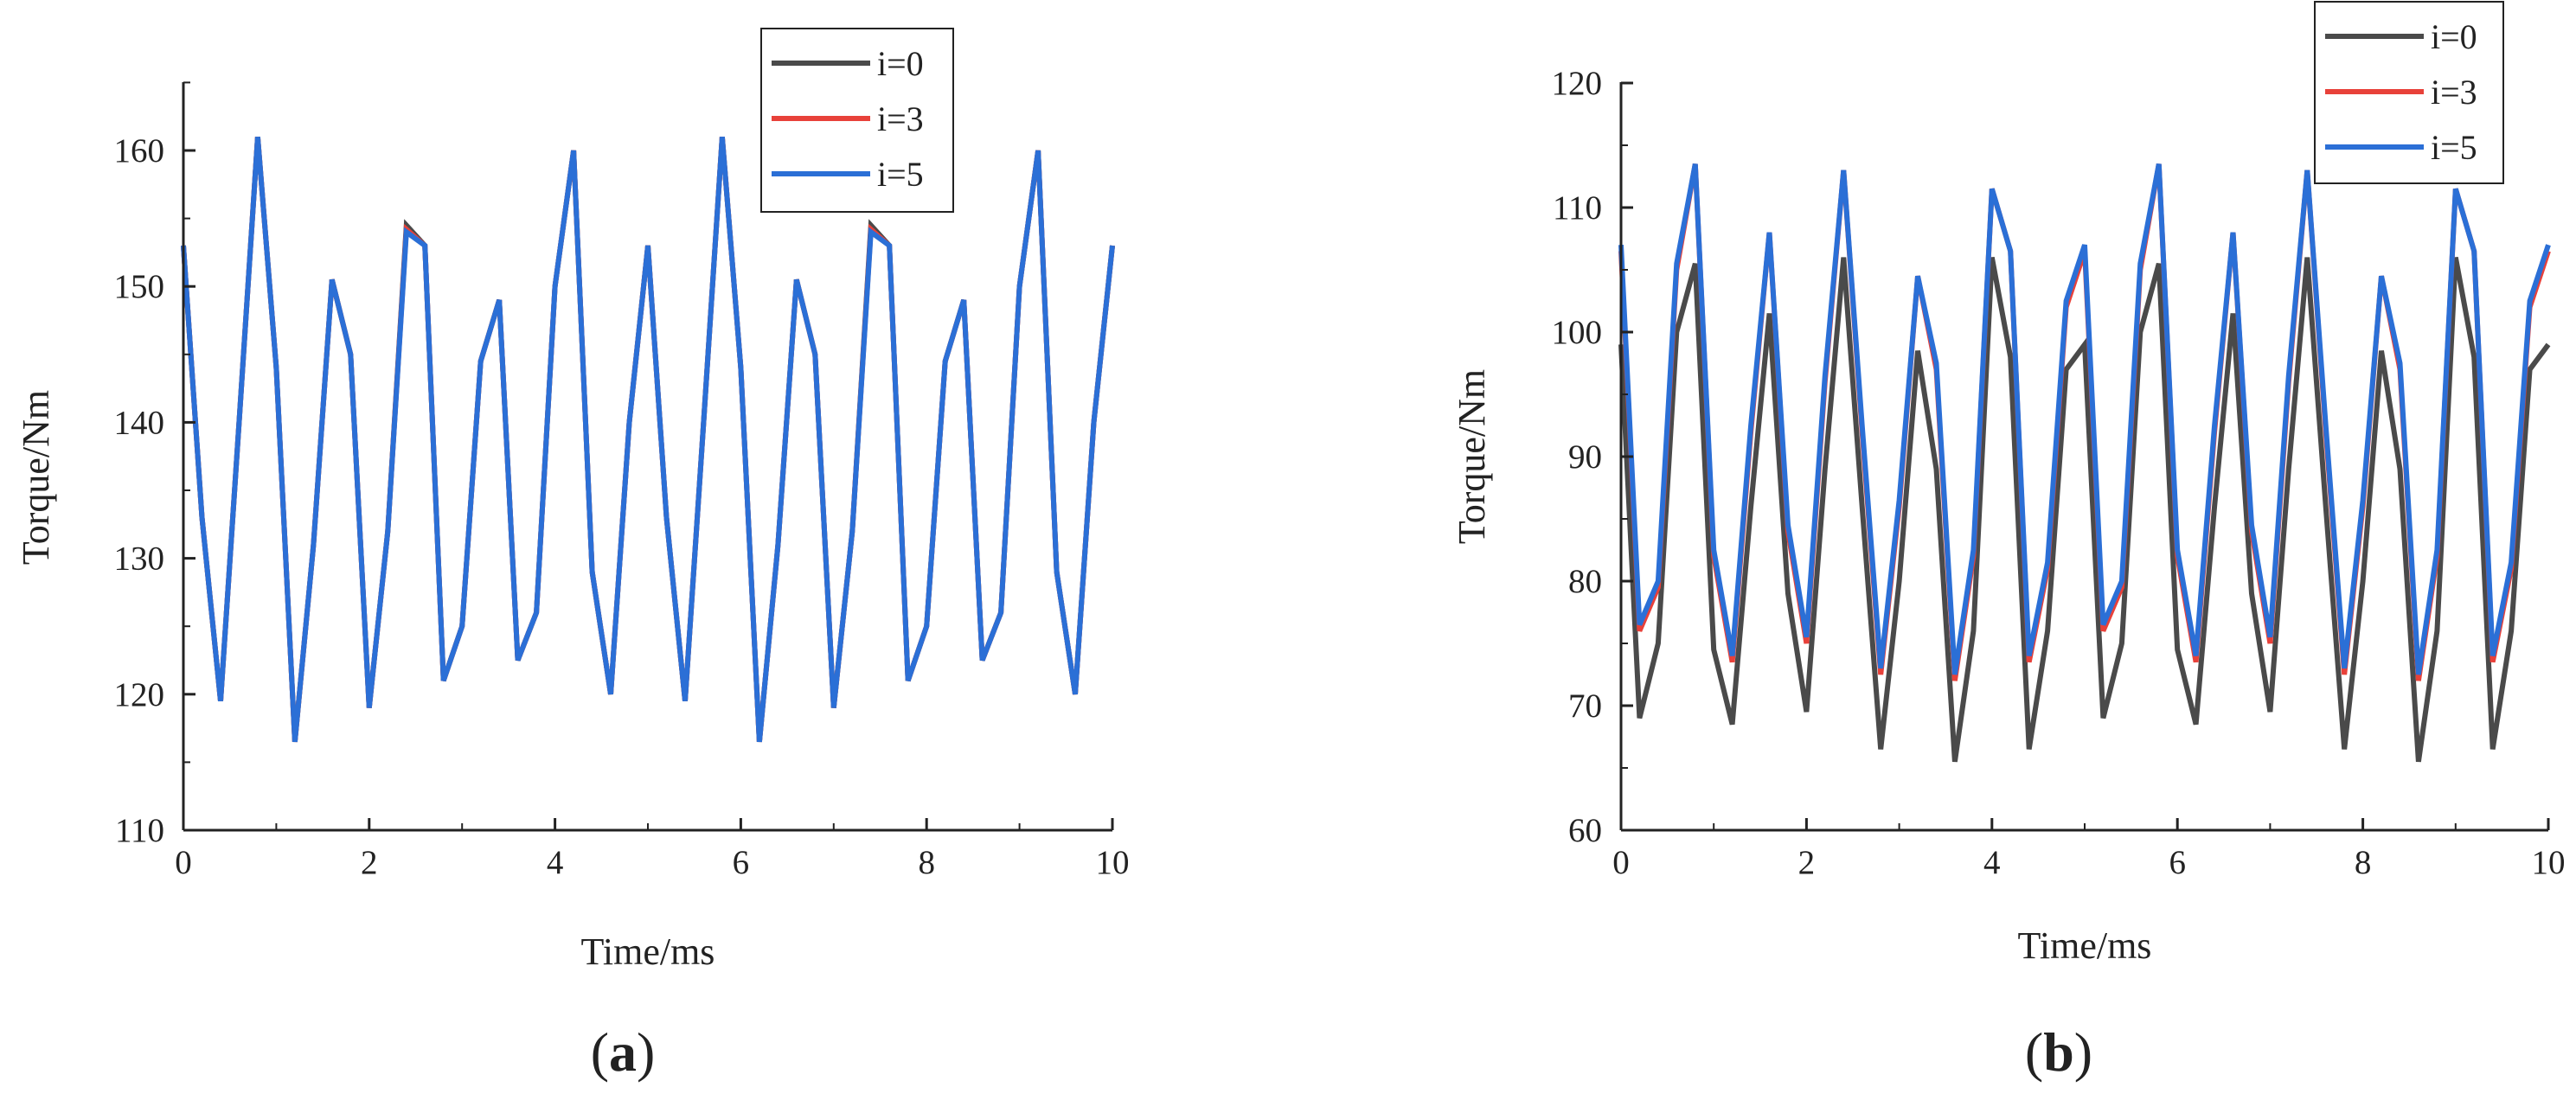  I want to click on y-tick-label: 60, so click(1585, 830).